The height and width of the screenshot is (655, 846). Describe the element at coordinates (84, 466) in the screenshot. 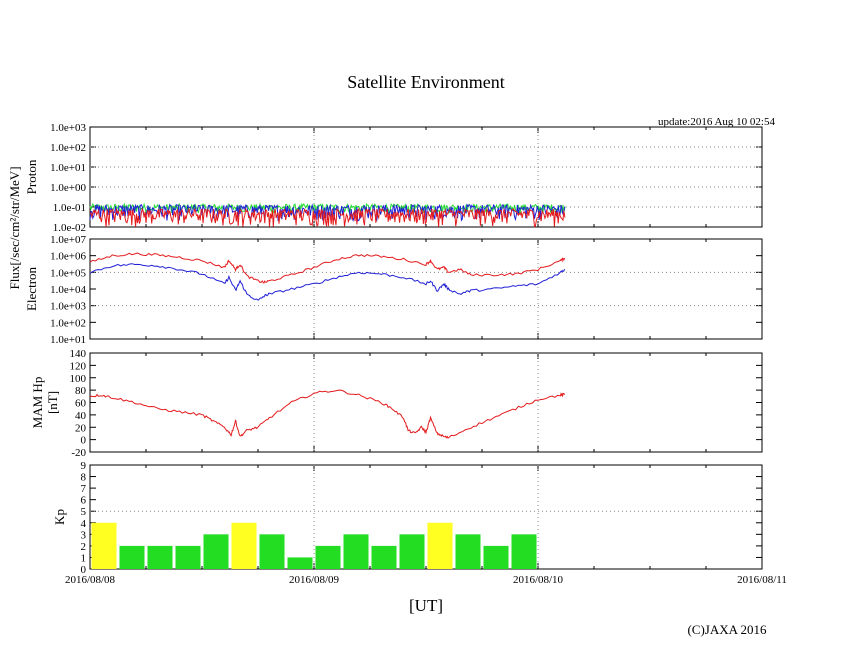

I see `kp-ytick-label: 9` at that location.